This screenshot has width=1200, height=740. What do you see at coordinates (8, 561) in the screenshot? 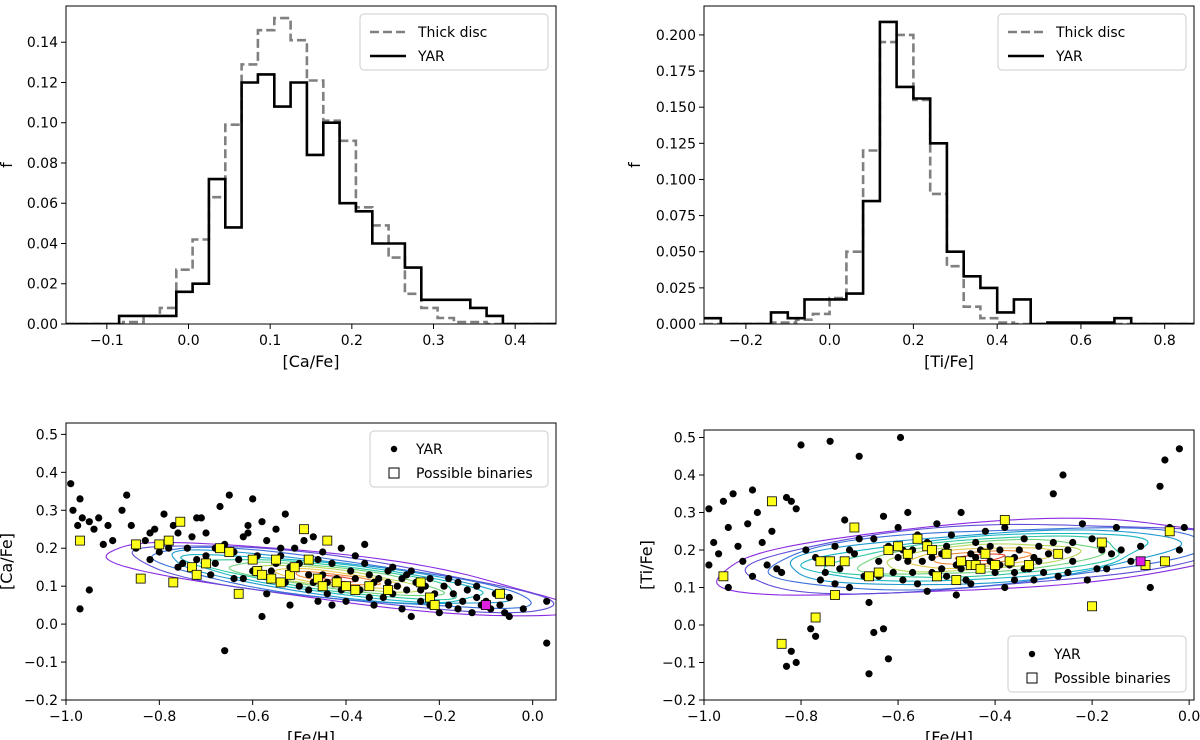
I see `y-axis-label: [Ca/Fe]` at bounding box center [8, 561].